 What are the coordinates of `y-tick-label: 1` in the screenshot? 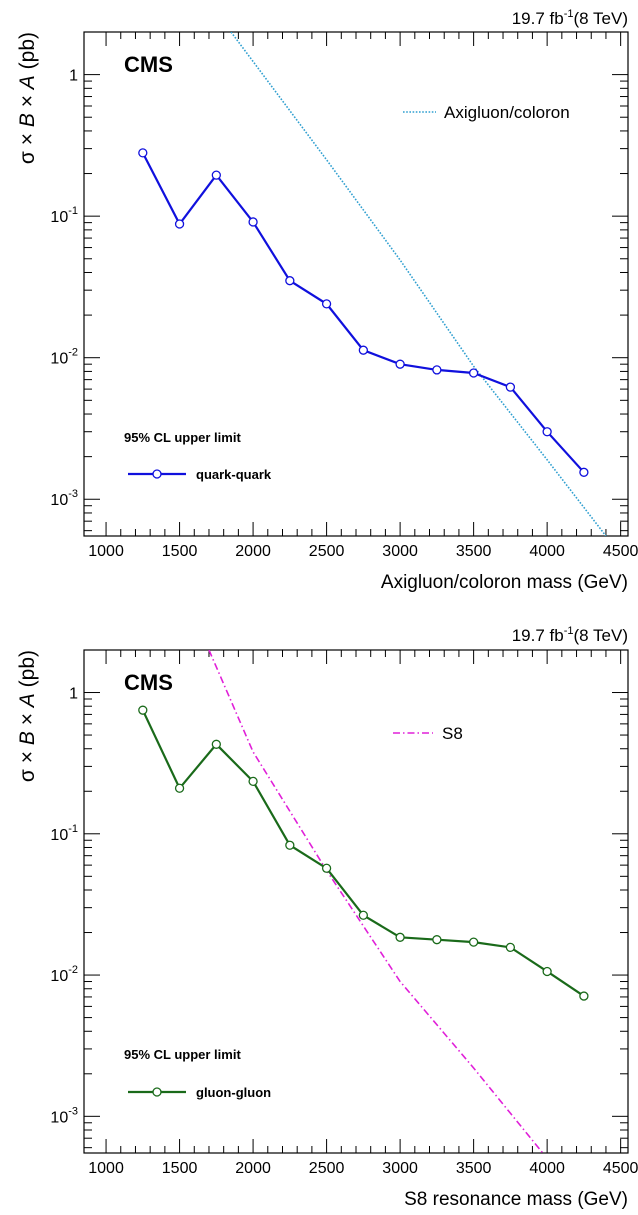 It's located at (73, 76).